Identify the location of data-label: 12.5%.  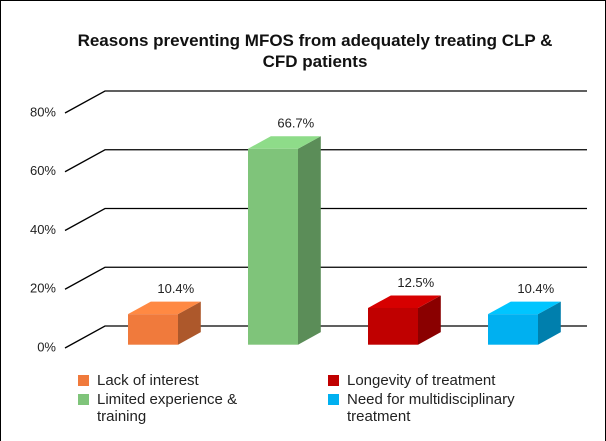
(415, 282).